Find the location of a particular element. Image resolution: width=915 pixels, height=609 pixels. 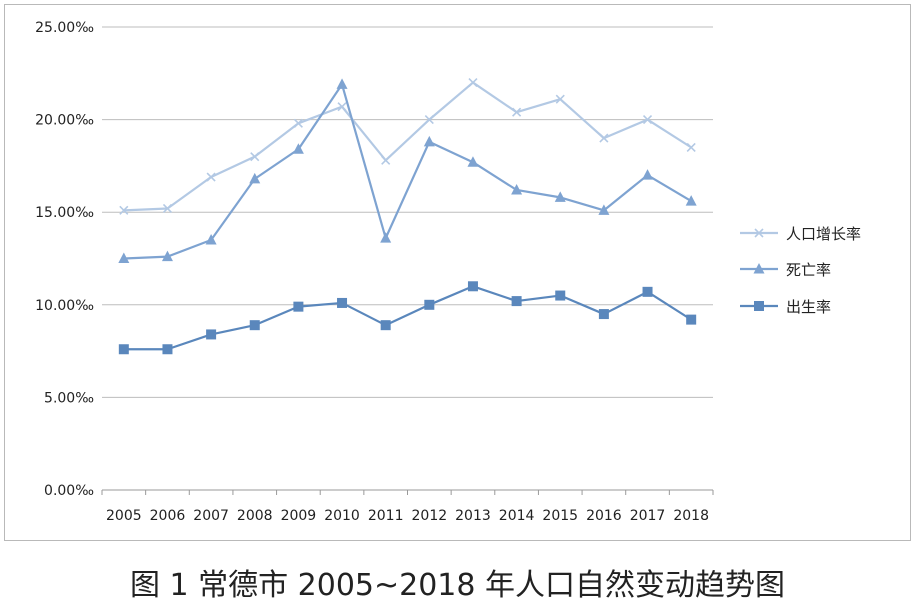

x-tick-label: 2011 is located at coordinates (386, 516).